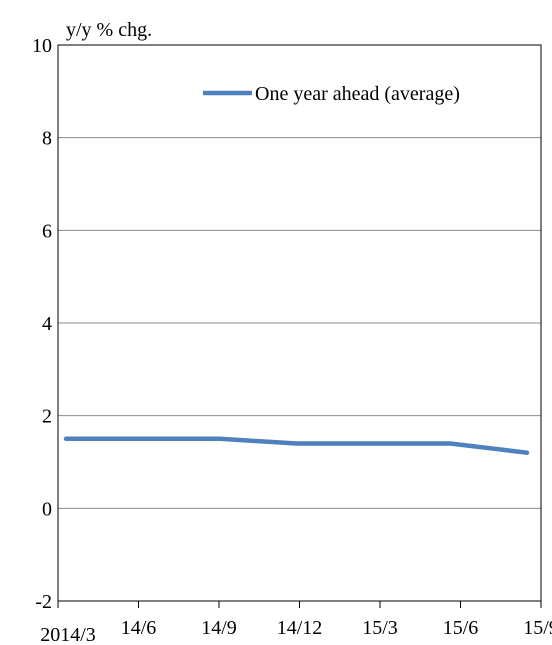 The height and width of the screenshot is (645, 552). Describe the element at coordinates (42, 46) in the screenshot. I see `y-tick-label: 10` at that location.